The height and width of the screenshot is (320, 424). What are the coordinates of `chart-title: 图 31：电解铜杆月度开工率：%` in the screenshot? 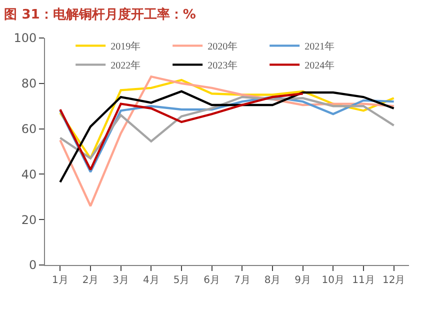 It's located at (100, 14).